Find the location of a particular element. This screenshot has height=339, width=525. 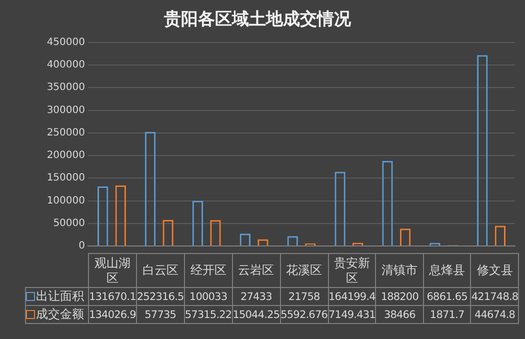

y-tick-label: 400000 is located at coordinates (65, 65).